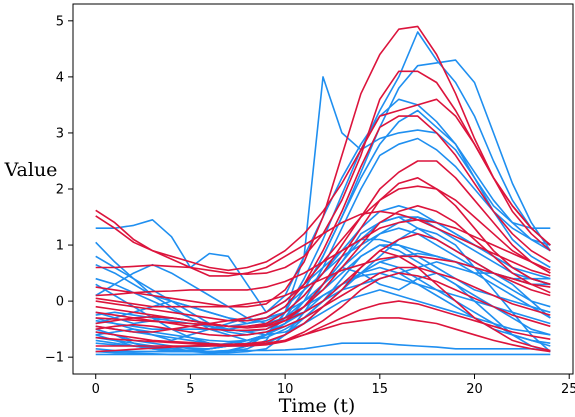  What do you see at coordinates (96, 389) in the screenshot?
I see `x-tick-label: 0` at bounding box center [96, 389].